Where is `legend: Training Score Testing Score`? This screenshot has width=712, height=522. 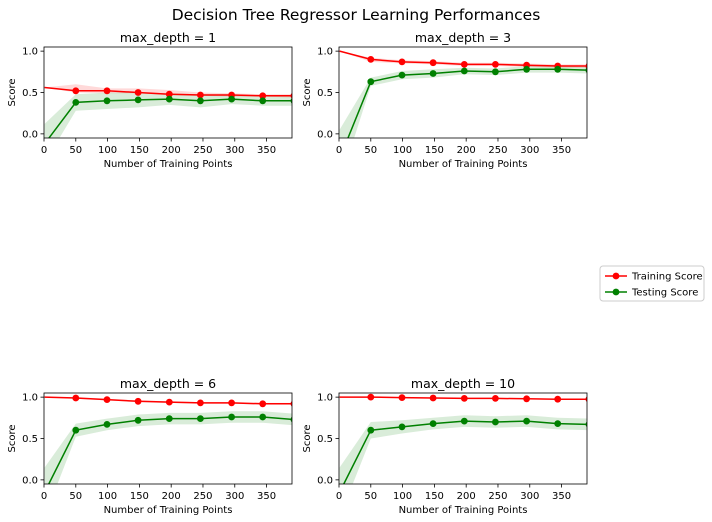 legend: Training Score Testing Score is located at coordinates (652, 283).